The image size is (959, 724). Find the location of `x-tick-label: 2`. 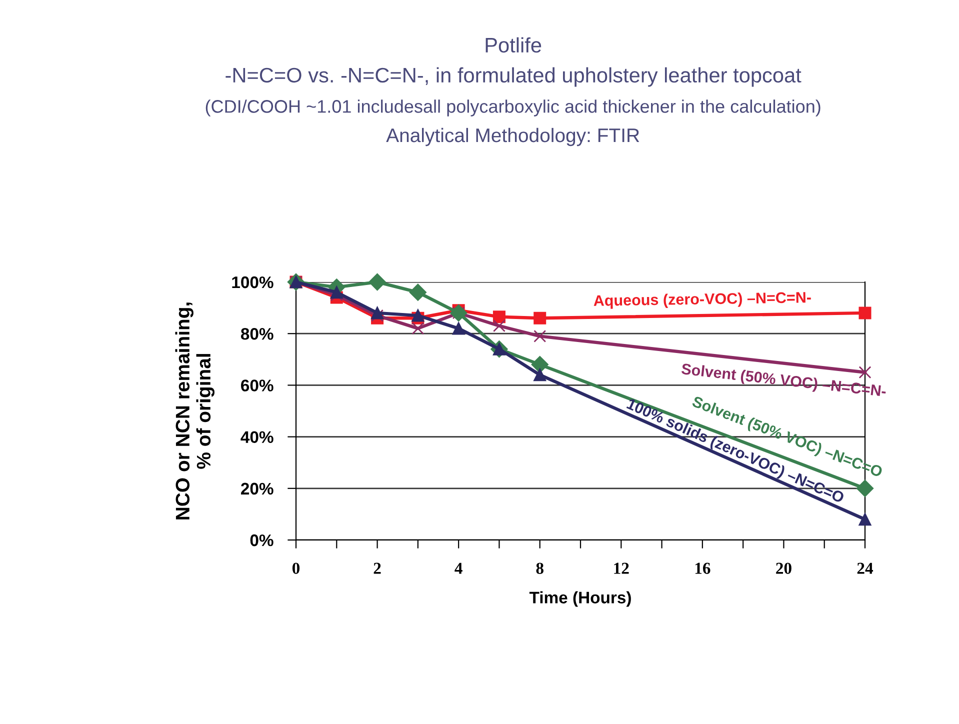

x-tick-label: 2 is located at coordinates (377, 568).